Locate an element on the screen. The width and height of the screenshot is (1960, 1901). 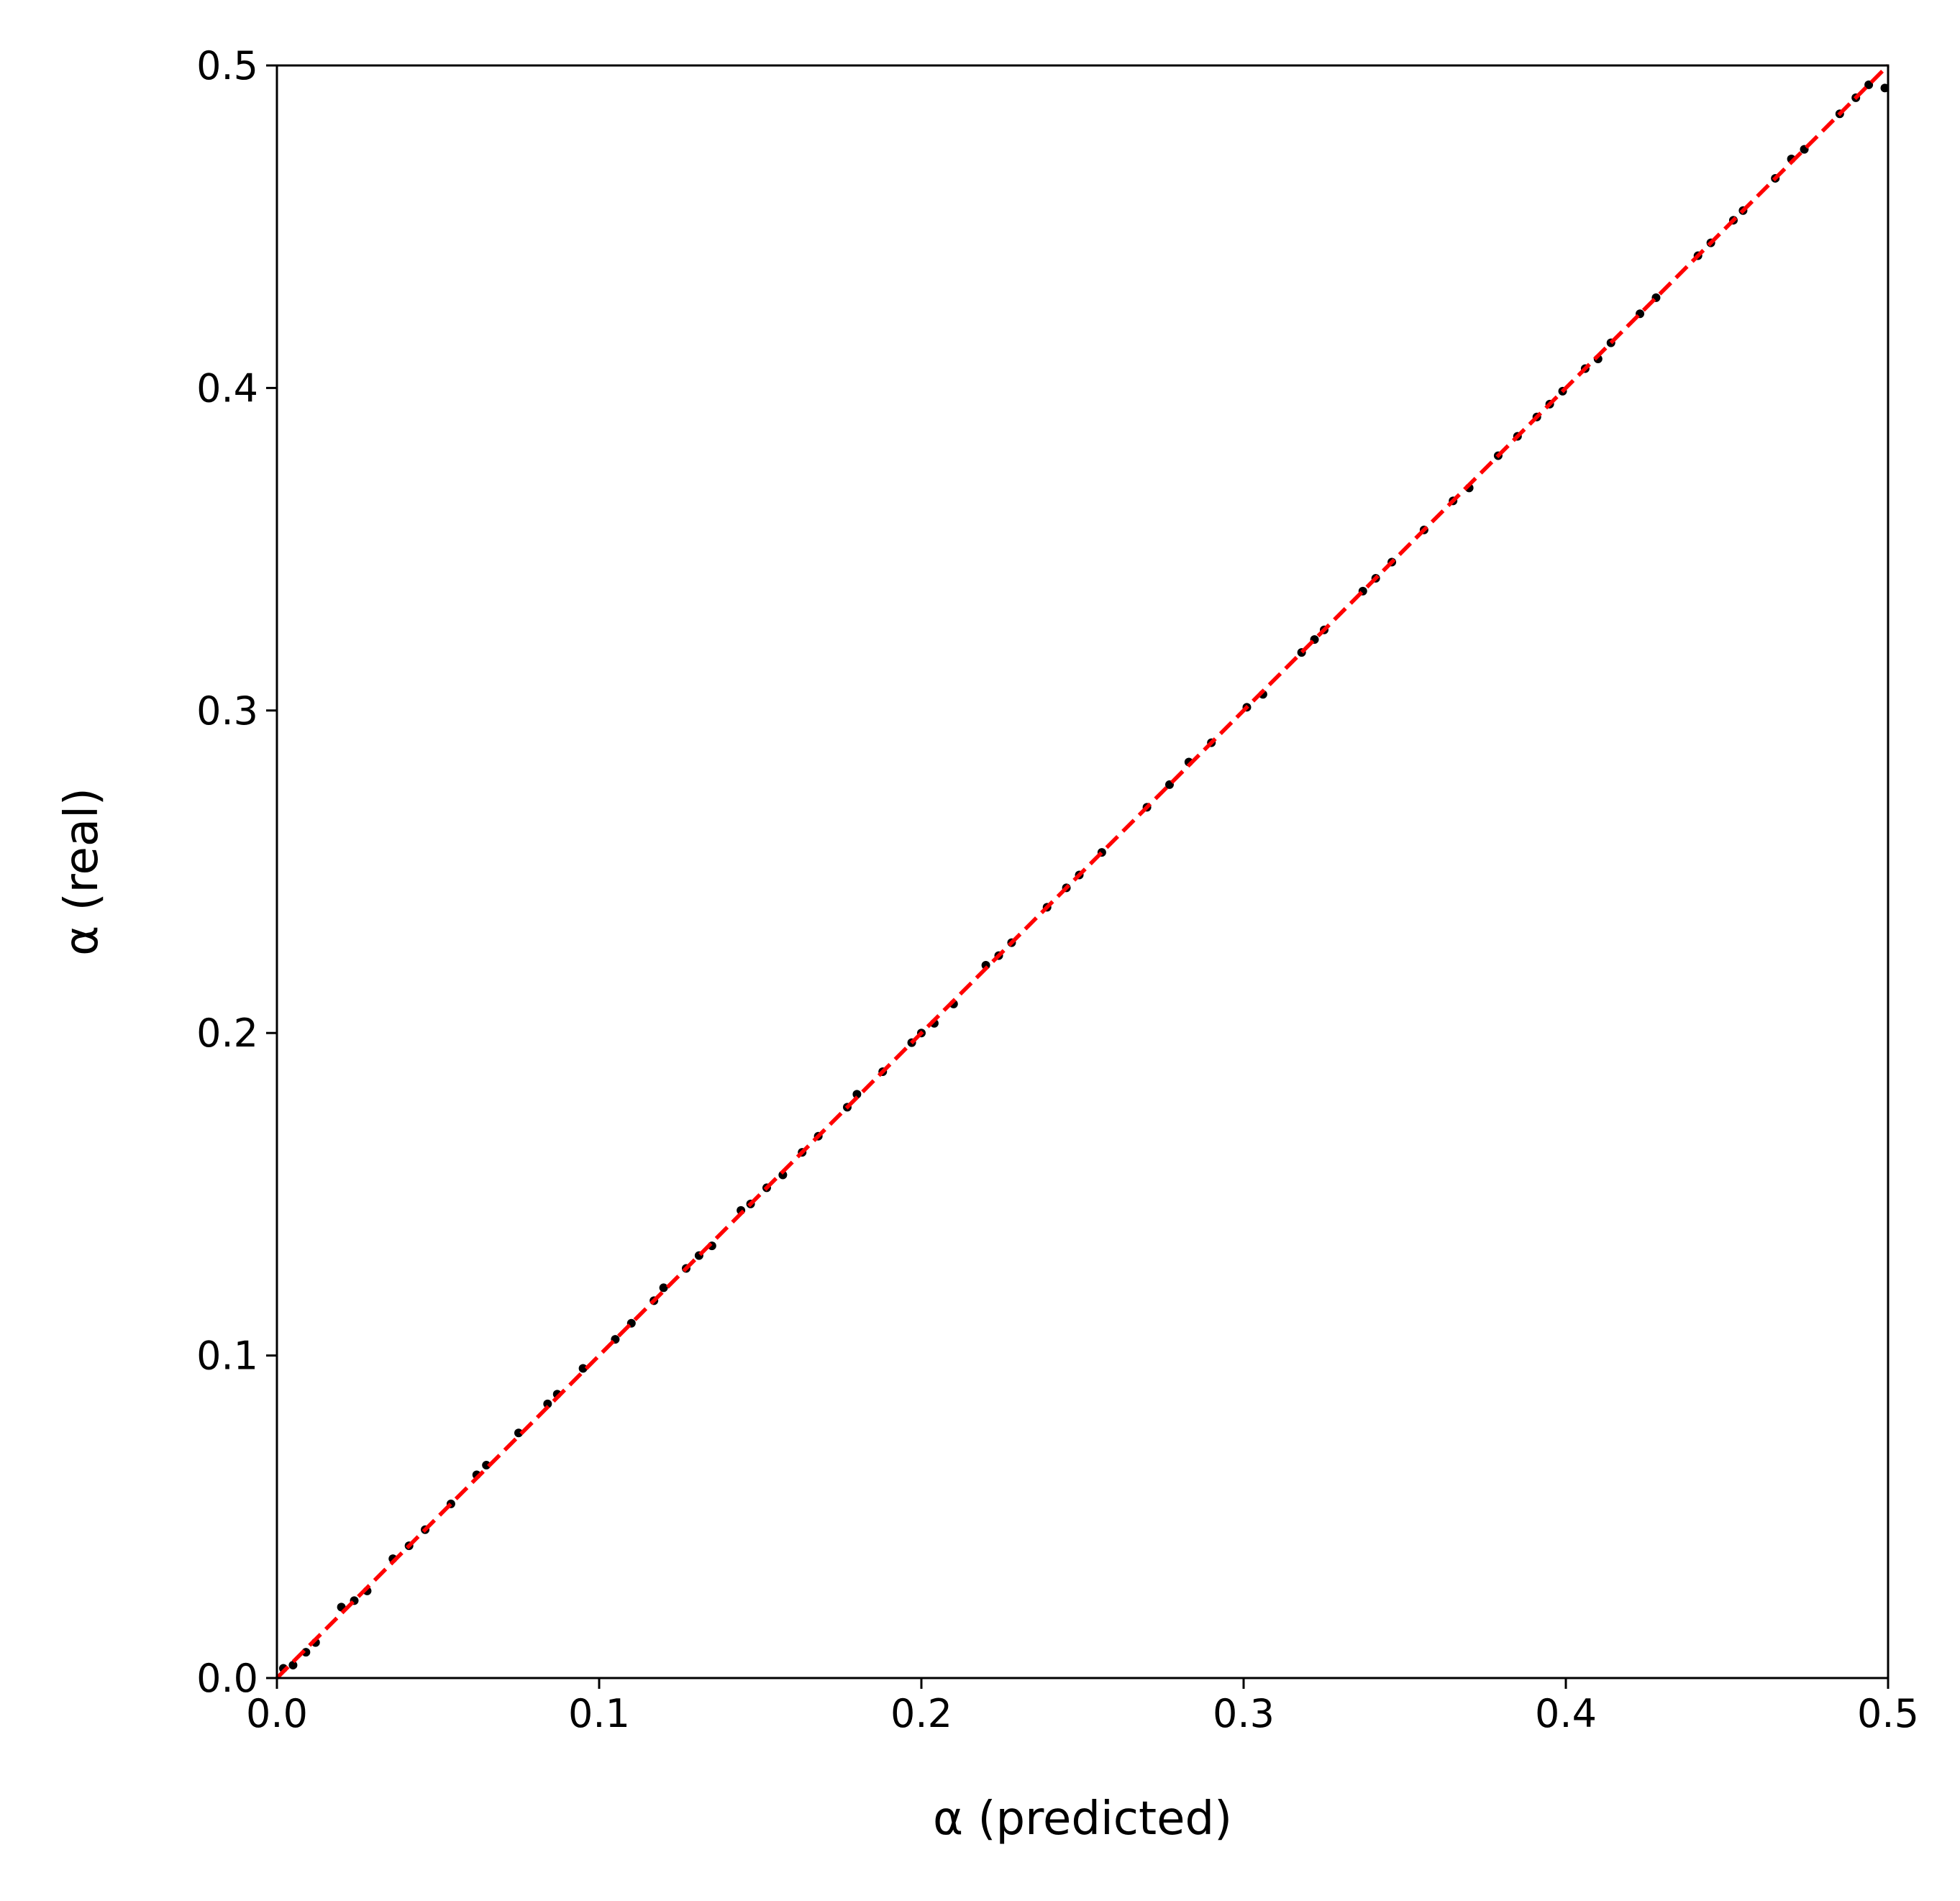
x-tick-label: 0.2 is located at coordinates (921, 1713).